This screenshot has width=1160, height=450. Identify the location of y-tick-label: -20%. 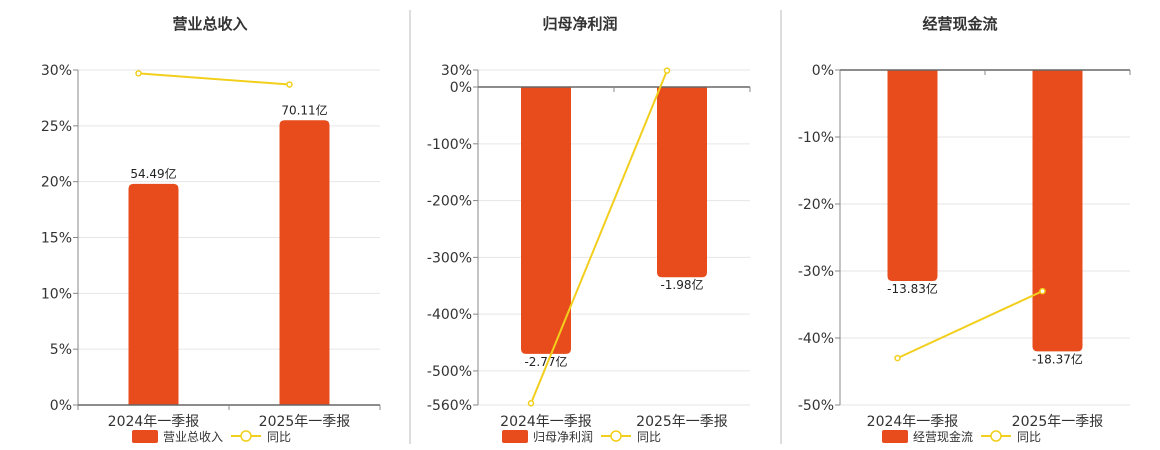
(816, 205).